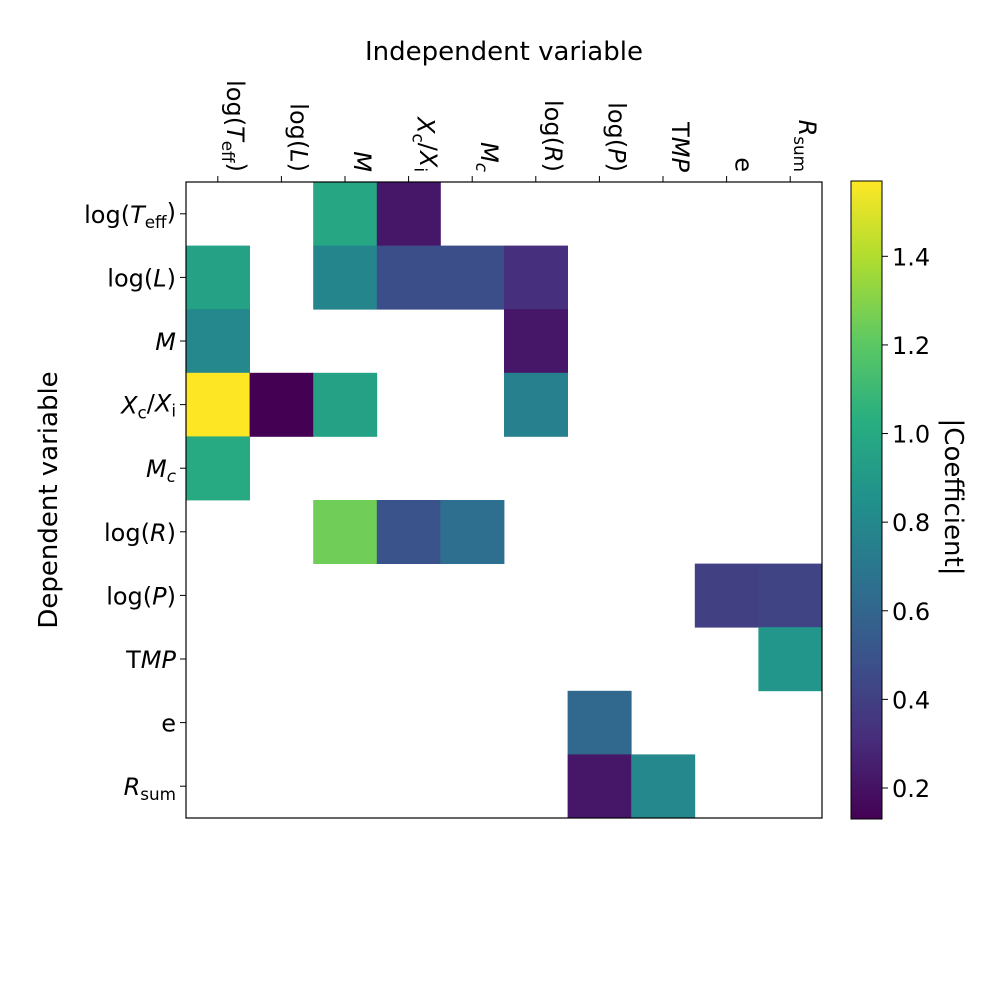  Describe the element at coordinates (425, 143) in the screenshot. I see `x-tick-label: Xc/Xi` at that location.